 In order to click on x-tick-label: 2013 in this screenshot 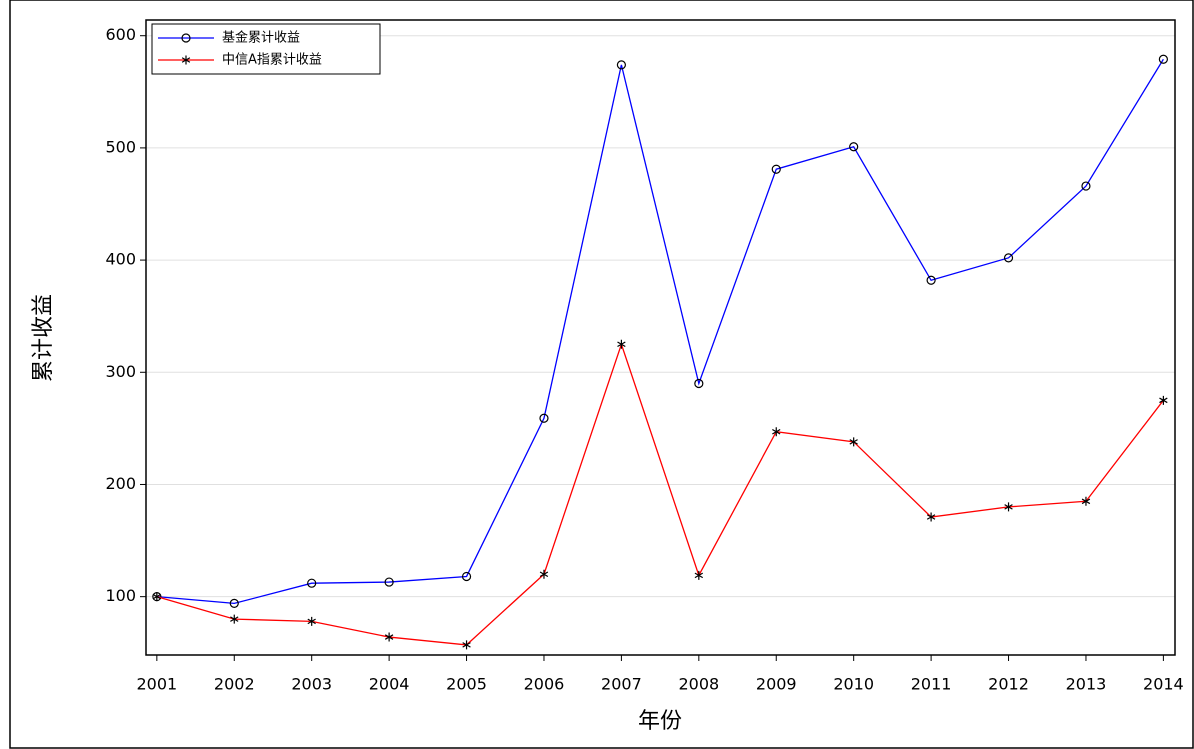, I will do `click(1086, 684)`.